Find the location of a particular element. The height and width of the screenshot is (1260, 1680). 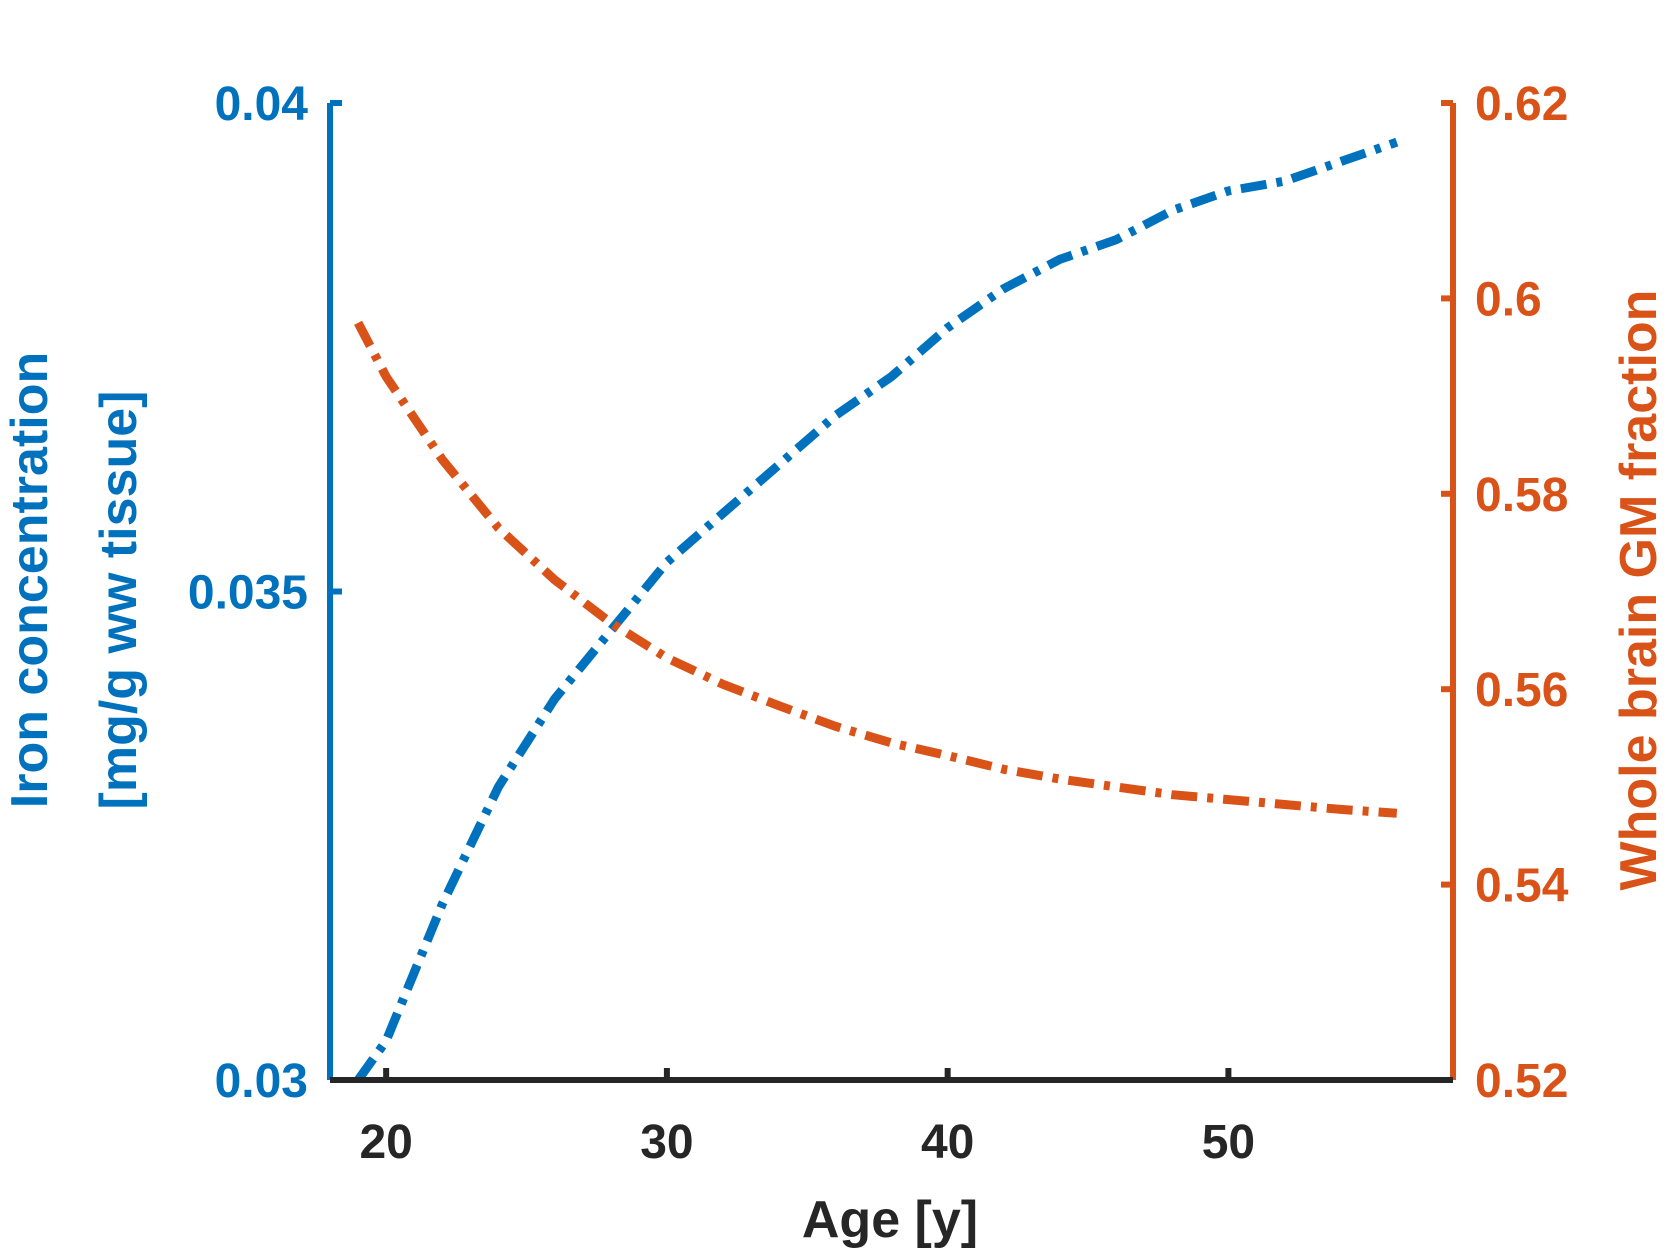

right-tick-label: 0.54 is located at coordinates (1522, 886).